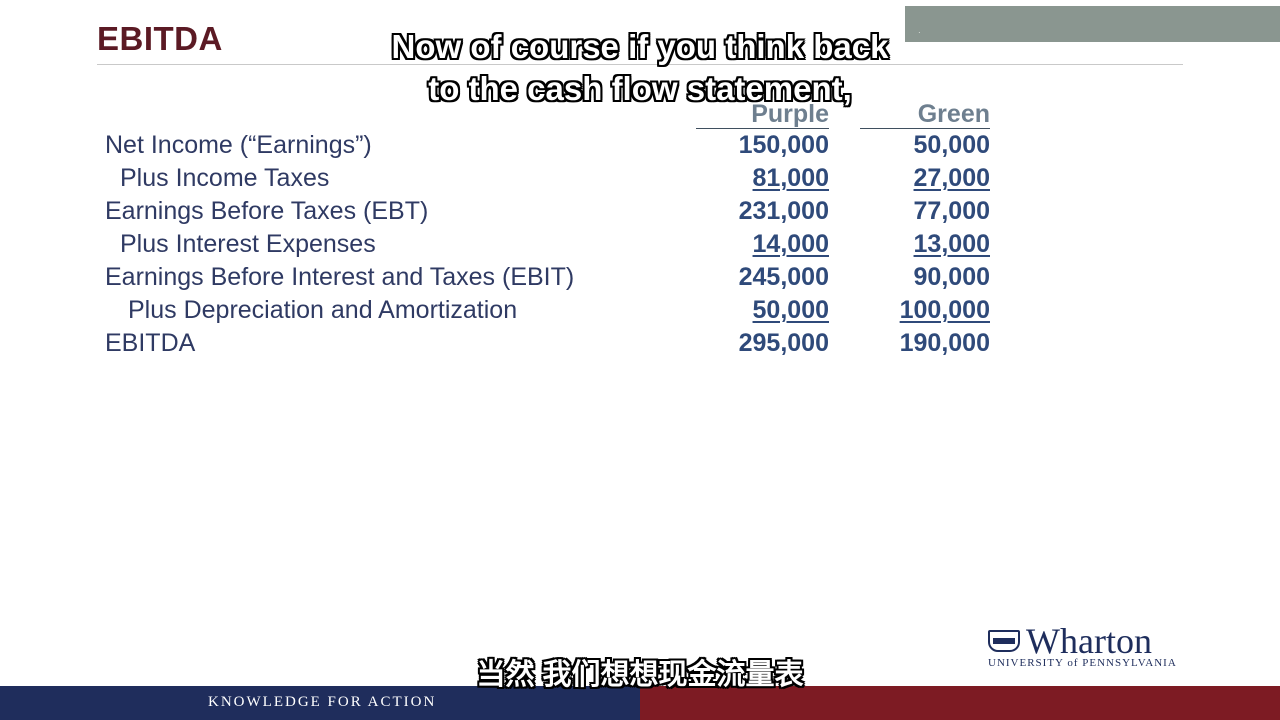 The image size is (1280, 720). I want to click on footer-tagline: KNOWLEDGE FOR ACTION, so click(322, 702).